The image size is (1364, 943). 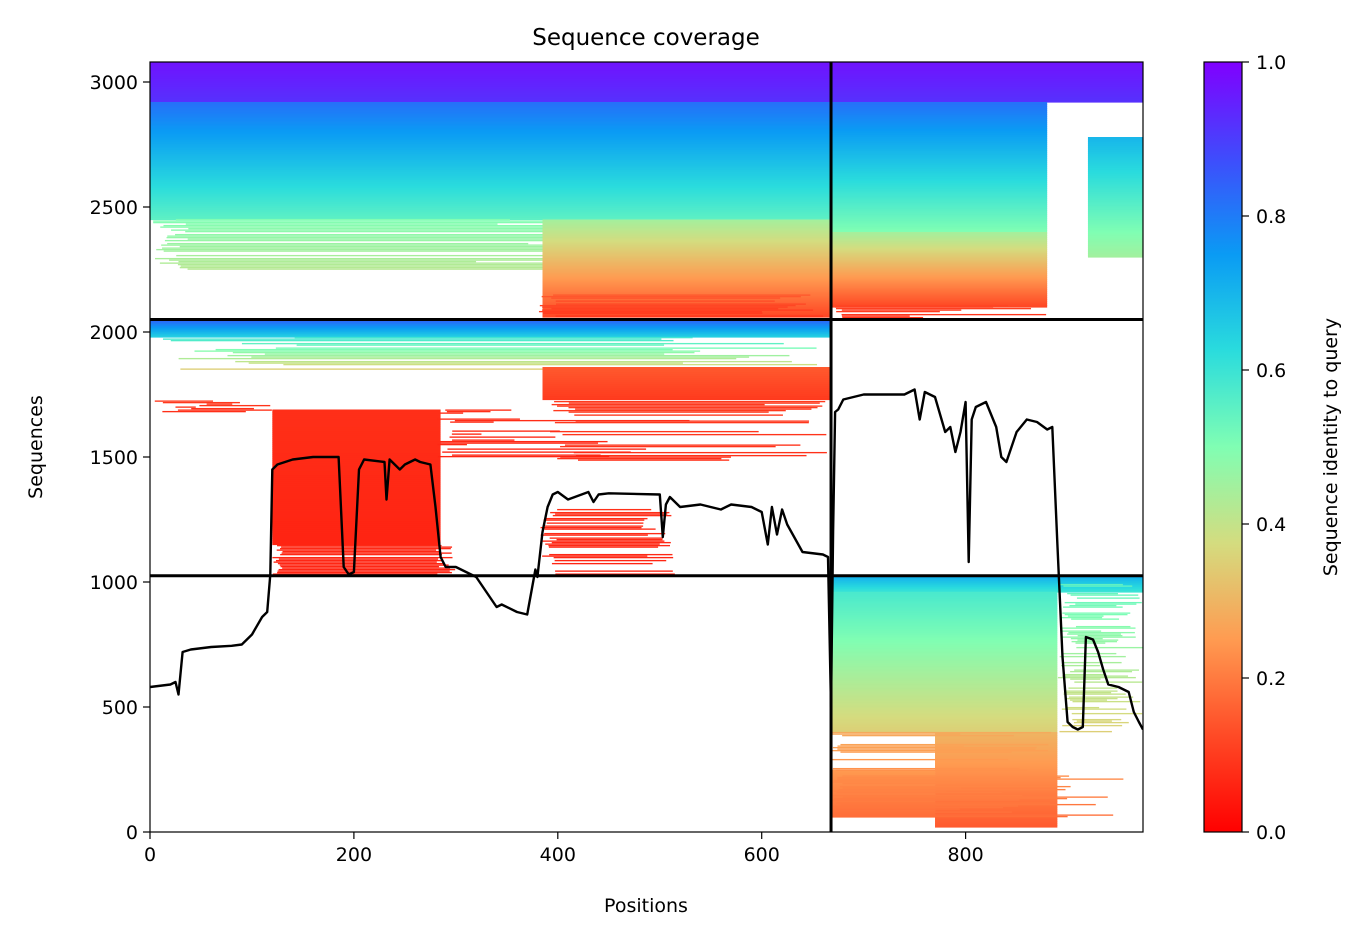 What do you see at coordinates (120, 458) in the screenshot?
I see `y-axis-ticks: 0 500 1000 1500 2000 2500 3000` at bounding box center [120, 458].